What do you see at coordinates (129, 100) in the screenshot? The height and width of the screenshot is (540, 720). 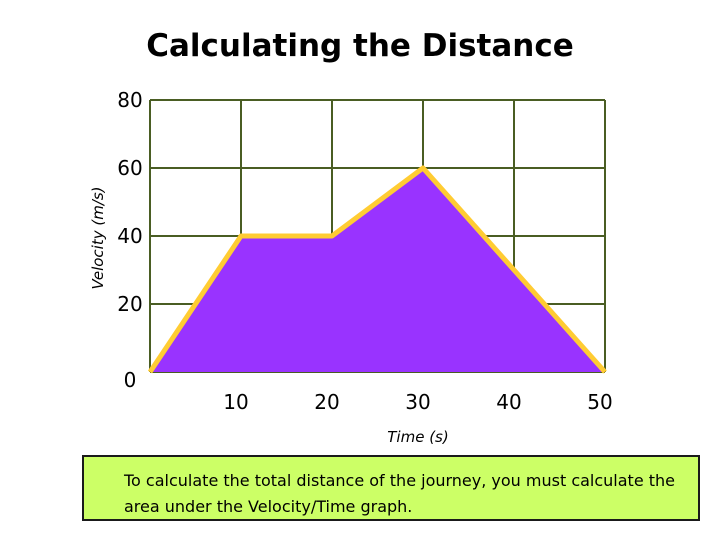 I see `y-tick-label: 80` at bounding box center [129, 100].